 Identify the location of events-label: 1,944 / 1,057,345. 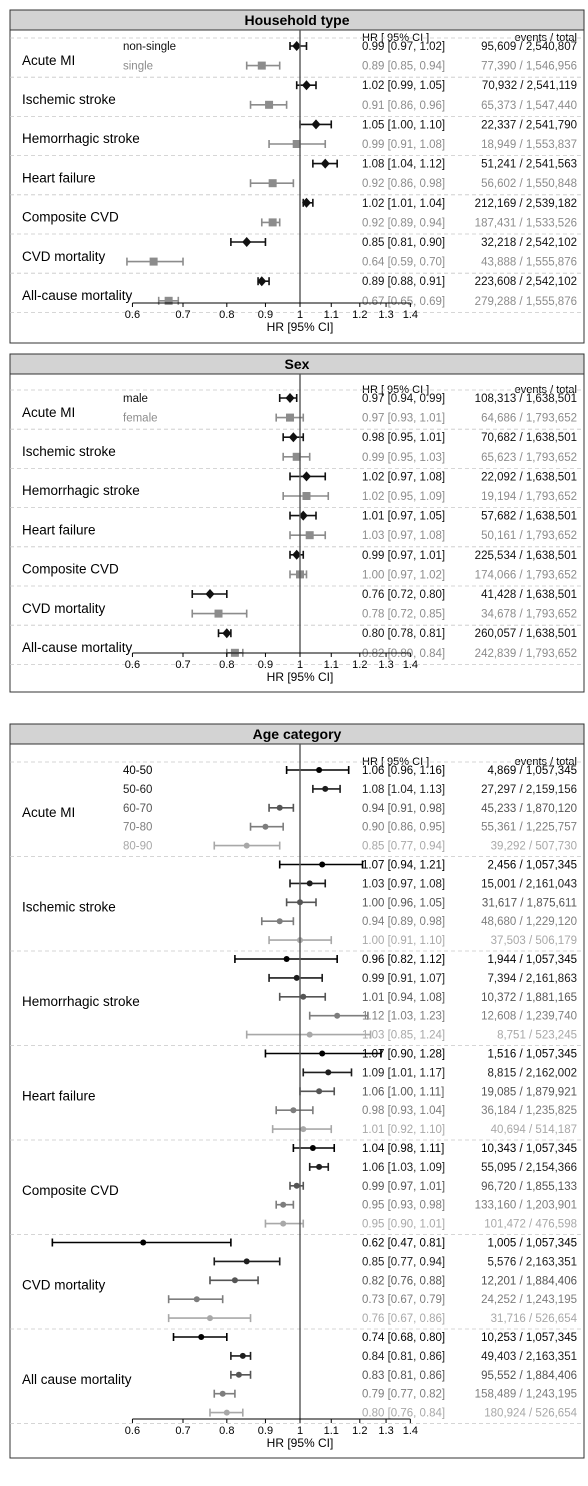
(532, 960).